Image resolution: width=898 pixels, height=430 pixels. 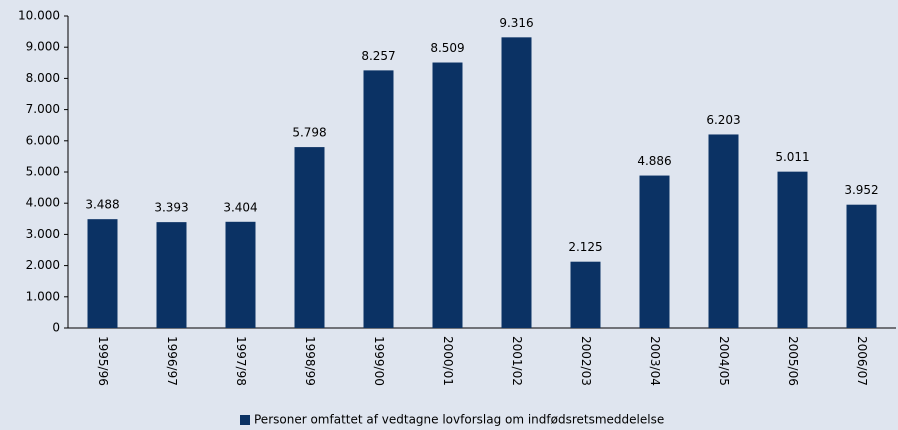 What do you see at coordinates (43, 109) in the screenshot?
I see `y-tick-label: 7.000` at bounding box center [43, 109].